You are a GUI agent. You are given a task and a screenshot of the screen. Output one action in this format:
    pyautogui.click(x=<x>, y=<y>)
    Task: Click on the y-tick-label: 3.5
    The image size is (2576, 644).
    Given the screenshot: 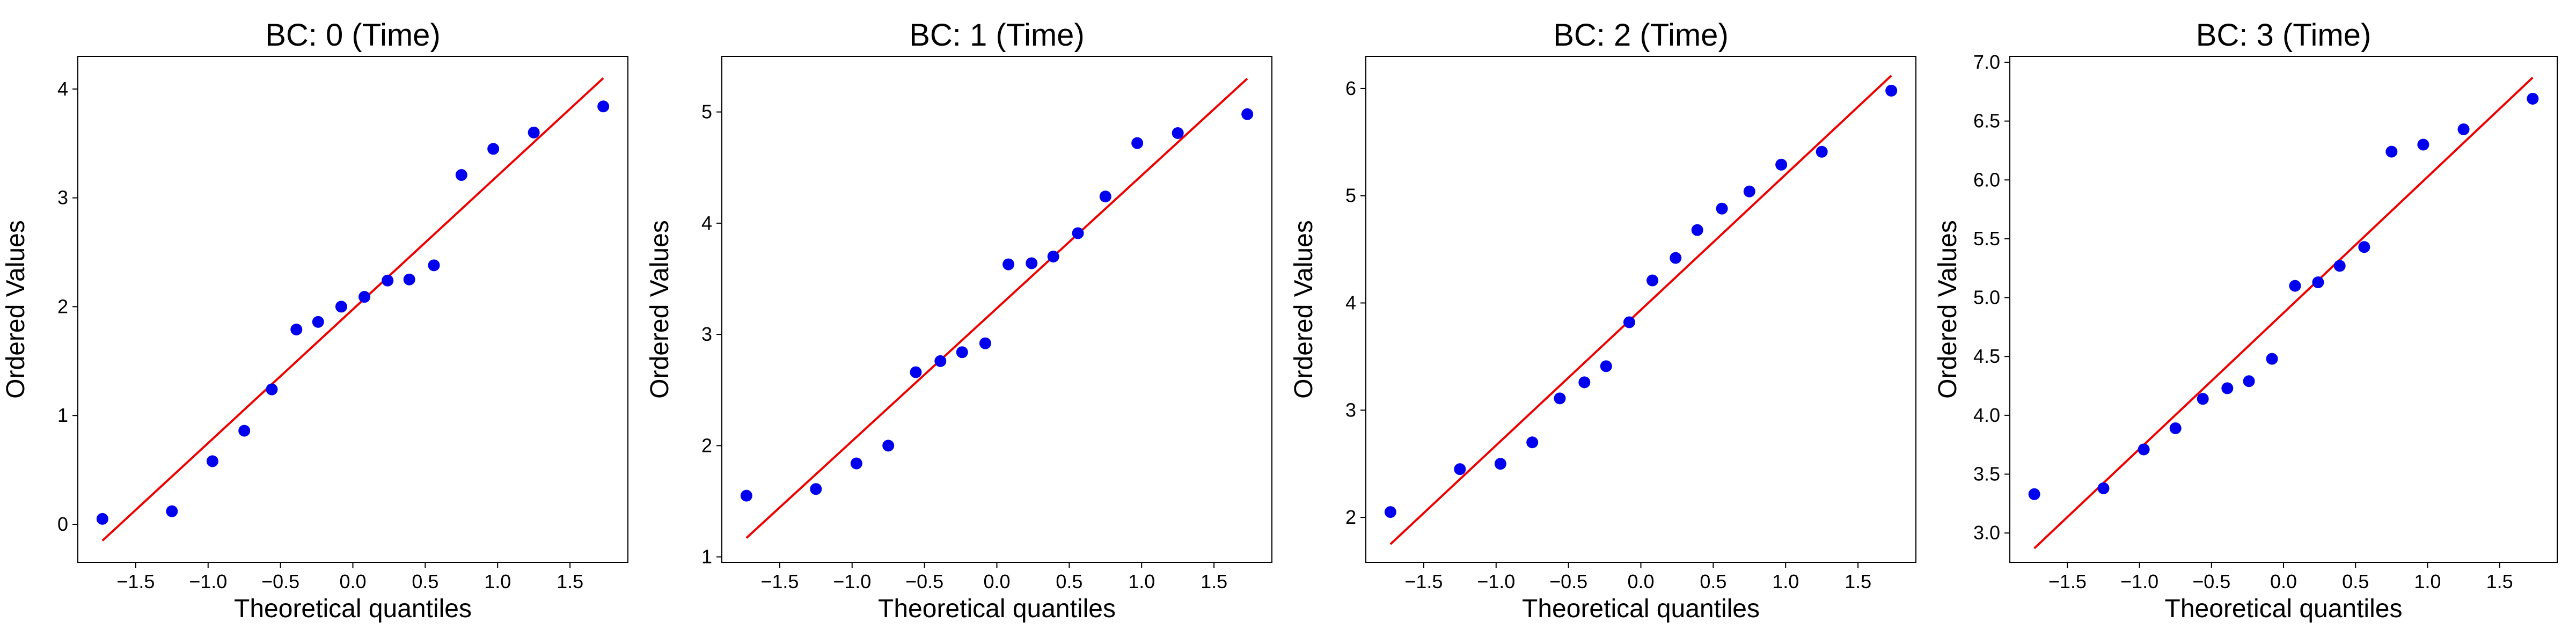 What is the action you would take?
    pyautogui.click(x=1986, y=474)
    